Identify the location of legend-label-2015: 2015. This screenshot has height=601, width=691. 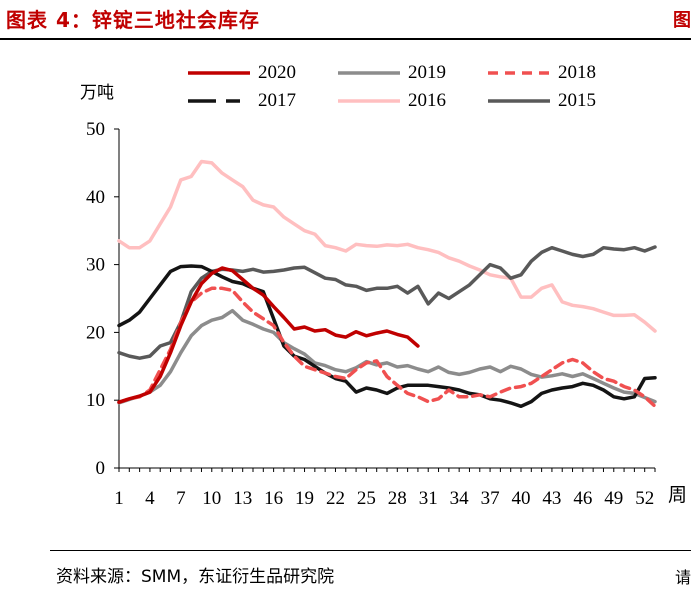
(577, 100).